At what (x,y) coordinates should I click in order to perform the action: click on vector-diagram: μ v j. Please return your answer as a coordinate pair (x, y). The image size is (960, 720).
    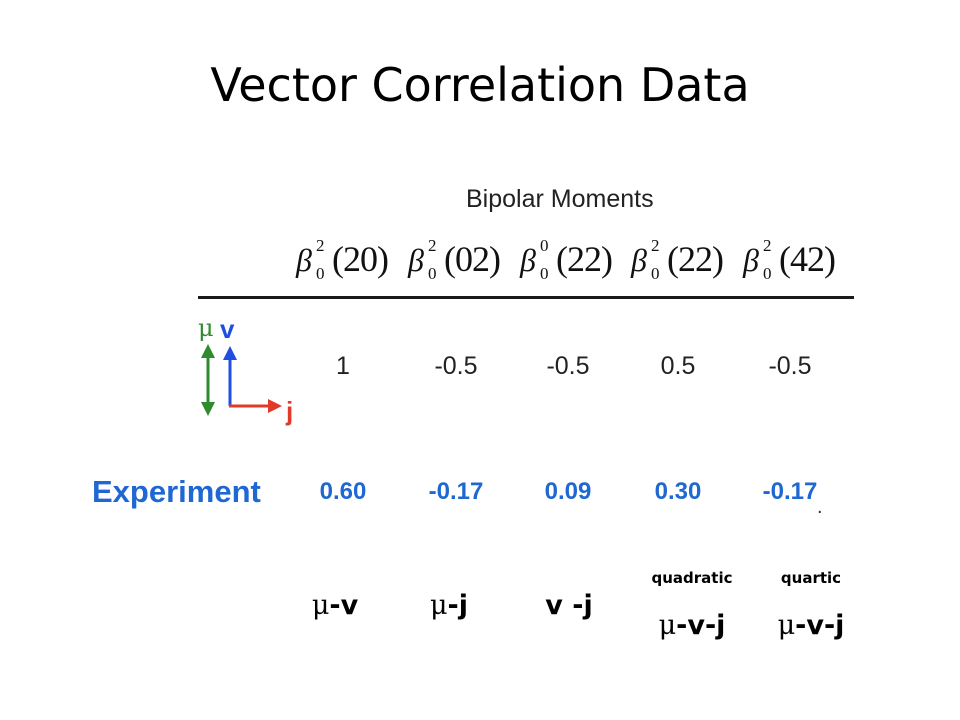
    Looking at the image, I should click on (251, 372).